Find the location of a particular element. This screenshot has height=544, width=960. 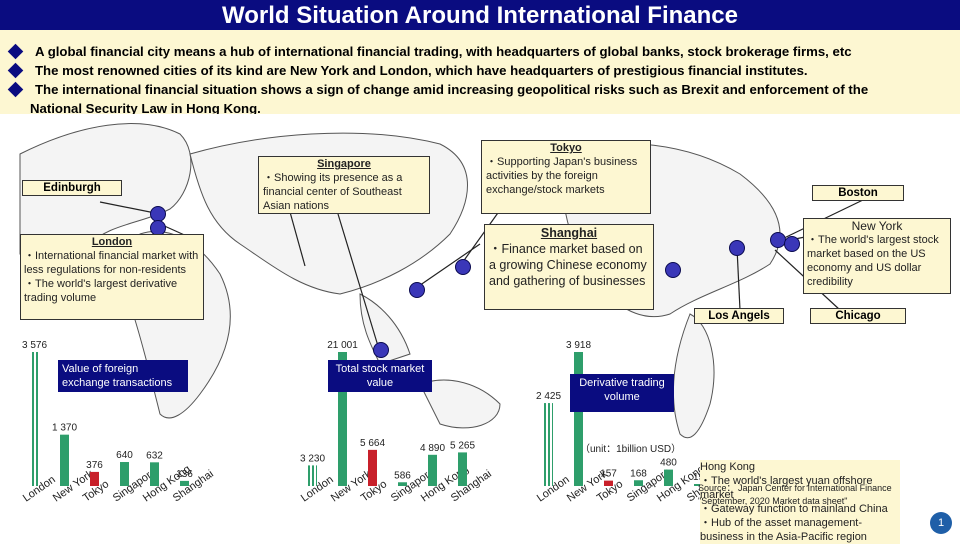

hongkong-text-2: ・Gateway function to mainland China is located at coordinates (794, 509).